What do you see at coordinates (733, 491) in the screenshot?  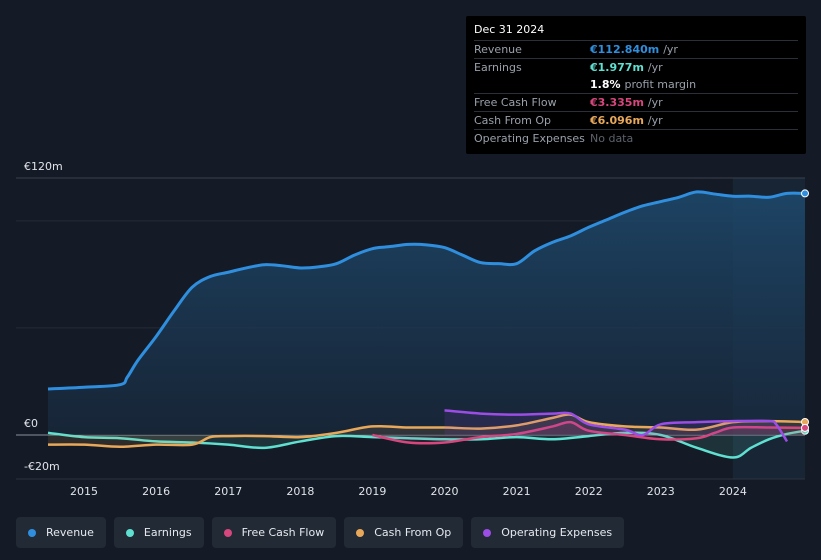 I see `x-tick-label: 2024` at bounding box center [733, 491].